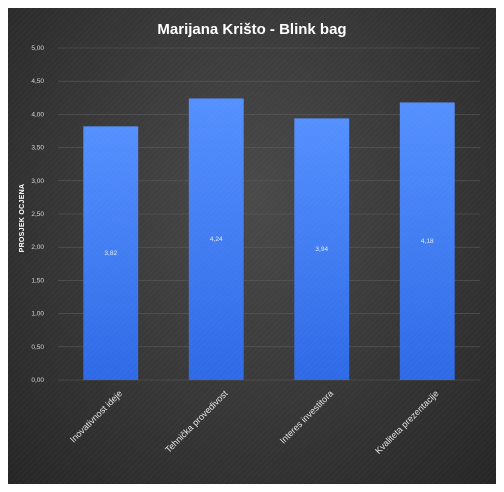 Image resolution: width=504 pixels, height=492 pixels. What do you see at coordinates (37, 48) in the screenshot?
I see `y-tick-label: 5,00` at bounding box center [37, 48].